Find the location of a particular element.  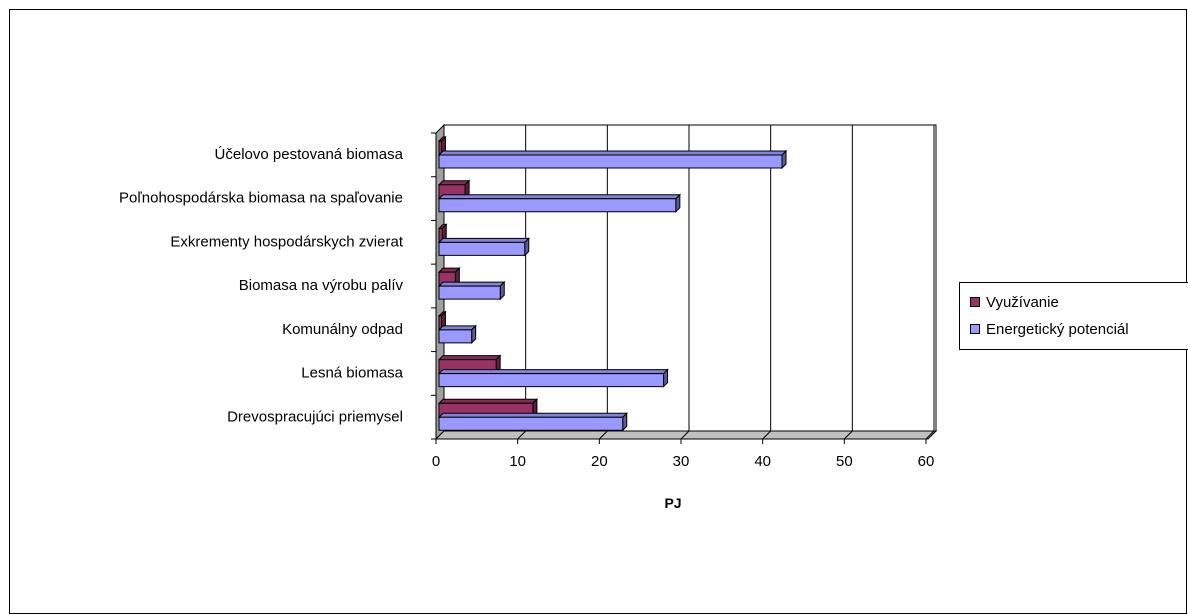

legend-label: Využívanie is located at coordinates (1022, 302).